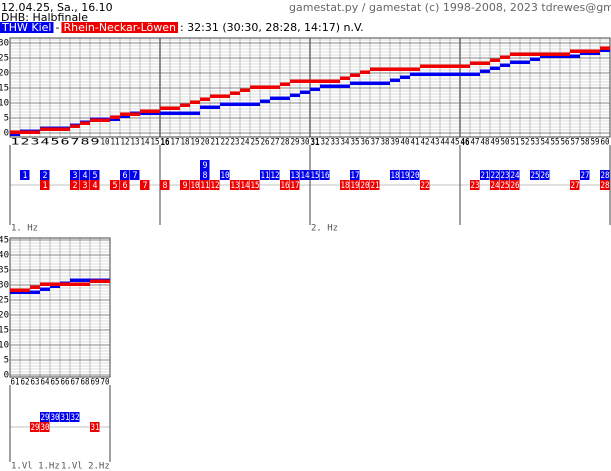 Image resolution: width=611 pixels, height=471 pixels. I want to click on team-away: Rhein-Neckar-Löwen, so click(119, 27).